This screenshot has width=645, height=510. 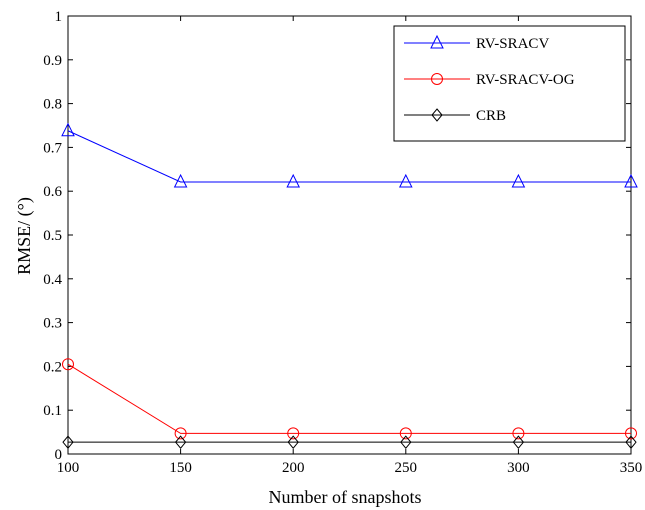 What do you see at coordinates (52, 236) in the screenshot?
I see `y-tick-label: 0.5` at bounding box center [52, 236].